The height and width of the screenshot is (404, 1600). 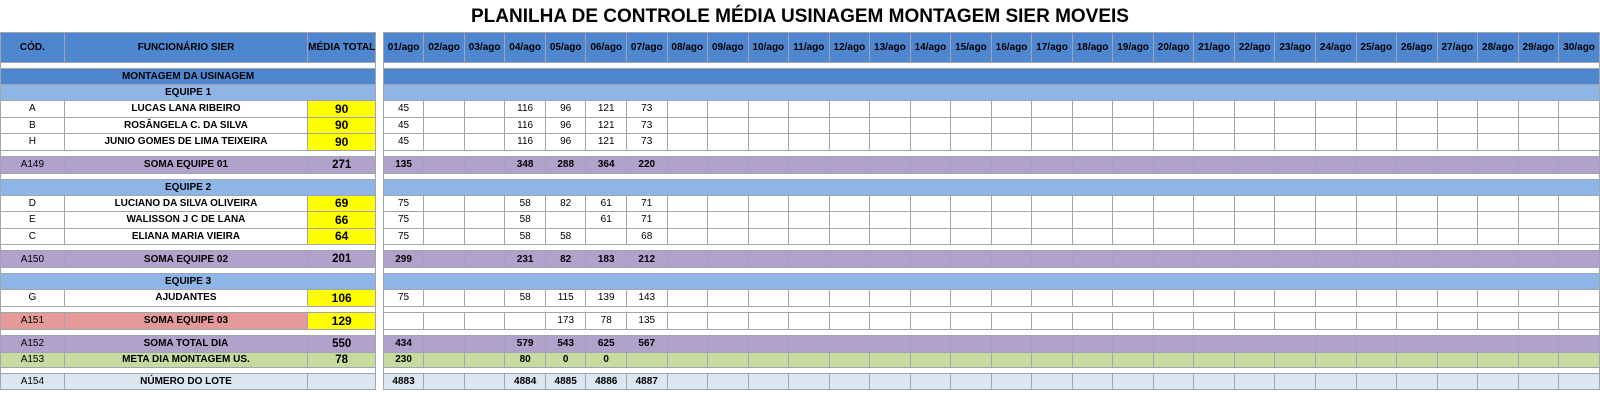 I want to click on day-value-cell: 116, so click(x=525, y=125).